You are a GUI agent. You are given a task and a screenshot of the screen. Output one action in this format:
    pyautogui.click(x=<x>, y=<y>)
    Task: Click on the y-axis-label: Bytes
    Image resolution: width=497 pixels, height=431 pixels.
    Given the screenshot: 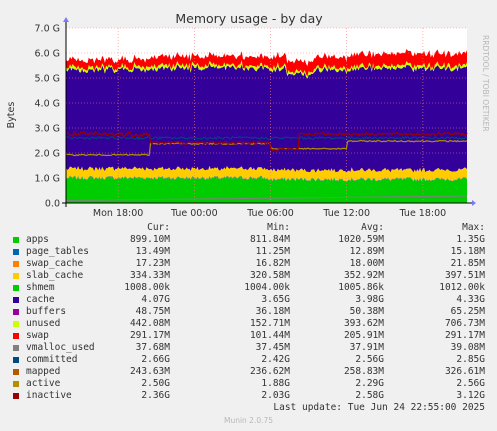 What is the action you would take?
    pyautogui.click(x=11, y=115)
    